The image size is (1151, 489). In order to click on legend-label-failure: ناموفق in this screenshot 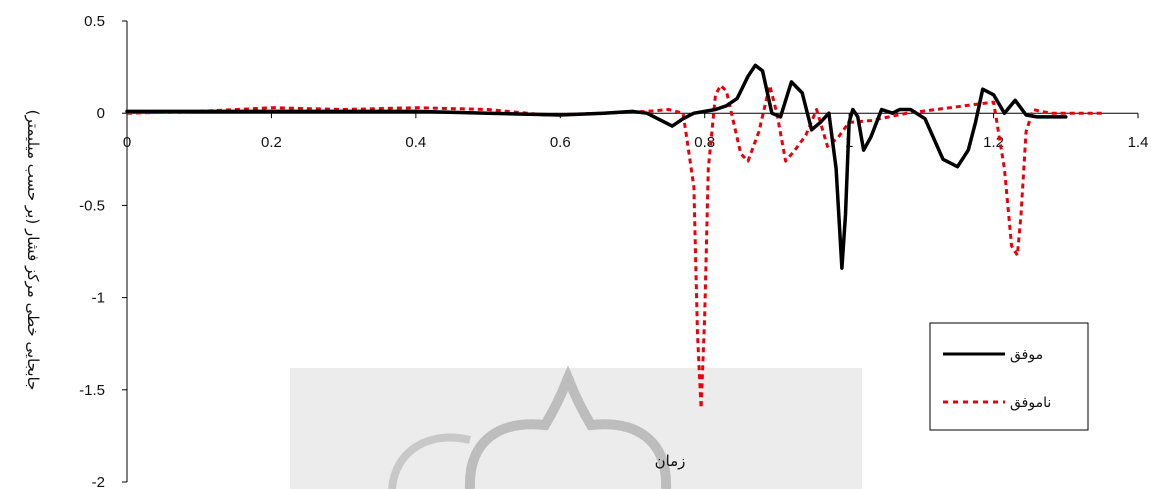, I will do `click(1030, 403)`.